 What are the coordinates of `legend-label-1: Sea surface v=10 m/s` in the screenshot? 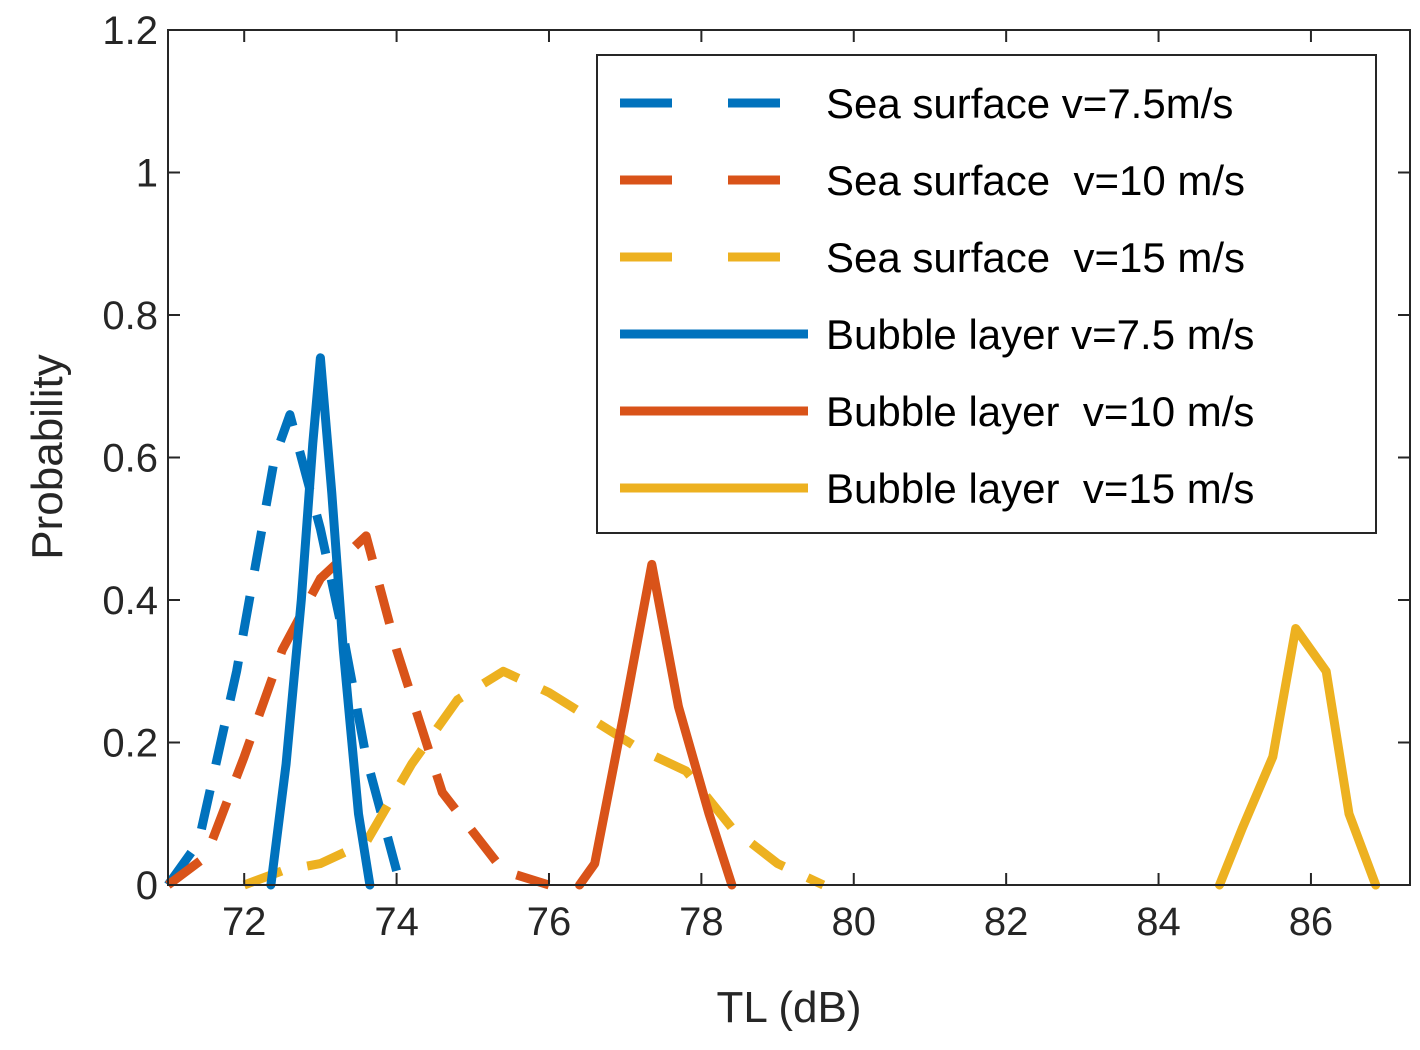 It's located at (1035, 180).